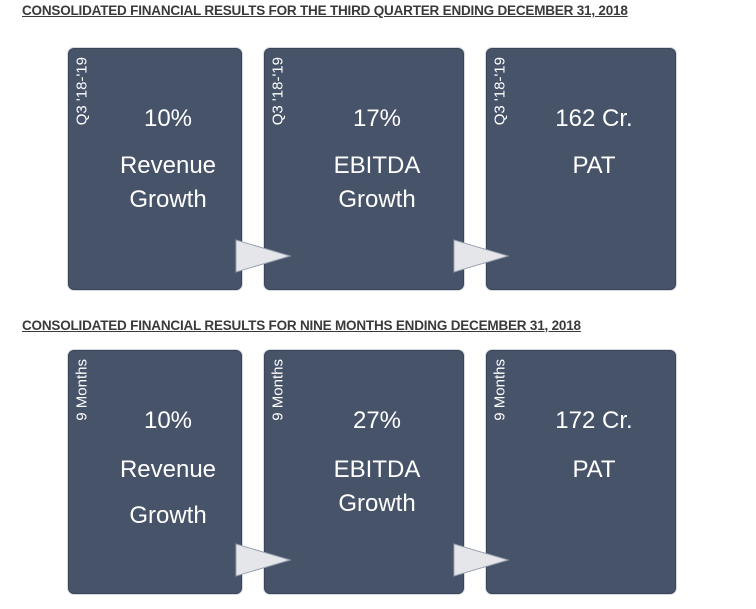 The height and width of the screenshot is (609, 756). I want to click on quarter-ebitda-card: Q3 '18-'19 17% EBITDA Growth, so click(364, 169).